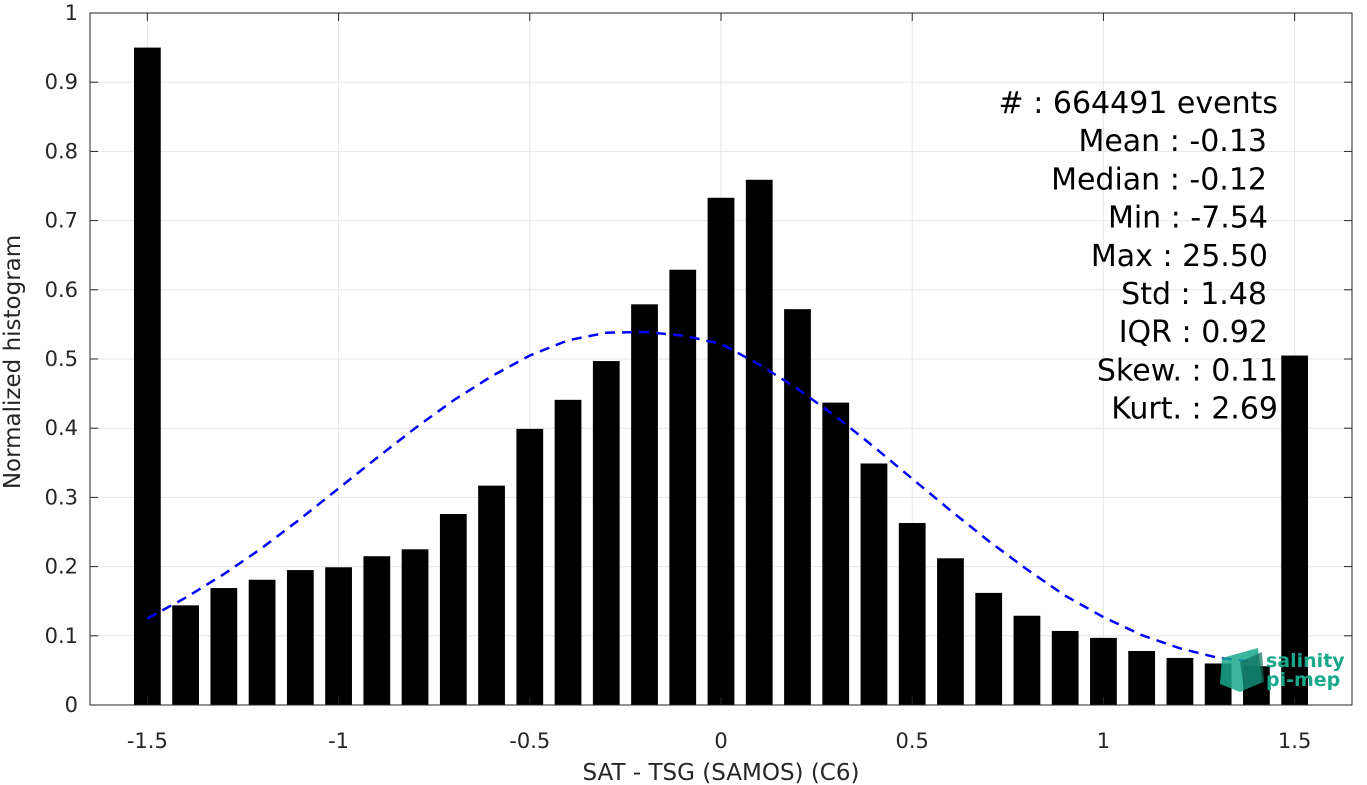 This screenshot has height=785, width=1367. Describe the element at coordinates (61, 82) in the screenshot. I see `y-tick-label: 0.9` at that location.